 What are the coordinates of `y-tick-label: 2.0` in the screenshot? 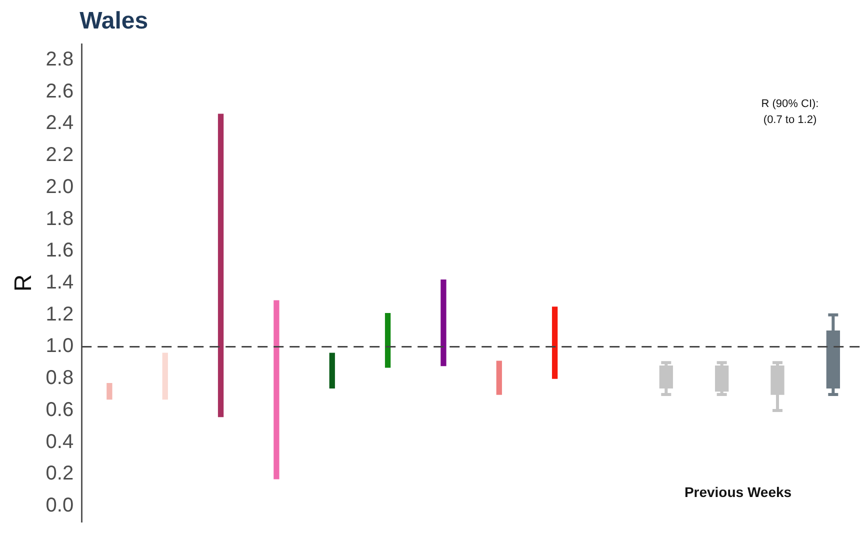 It's located at (60, 187).